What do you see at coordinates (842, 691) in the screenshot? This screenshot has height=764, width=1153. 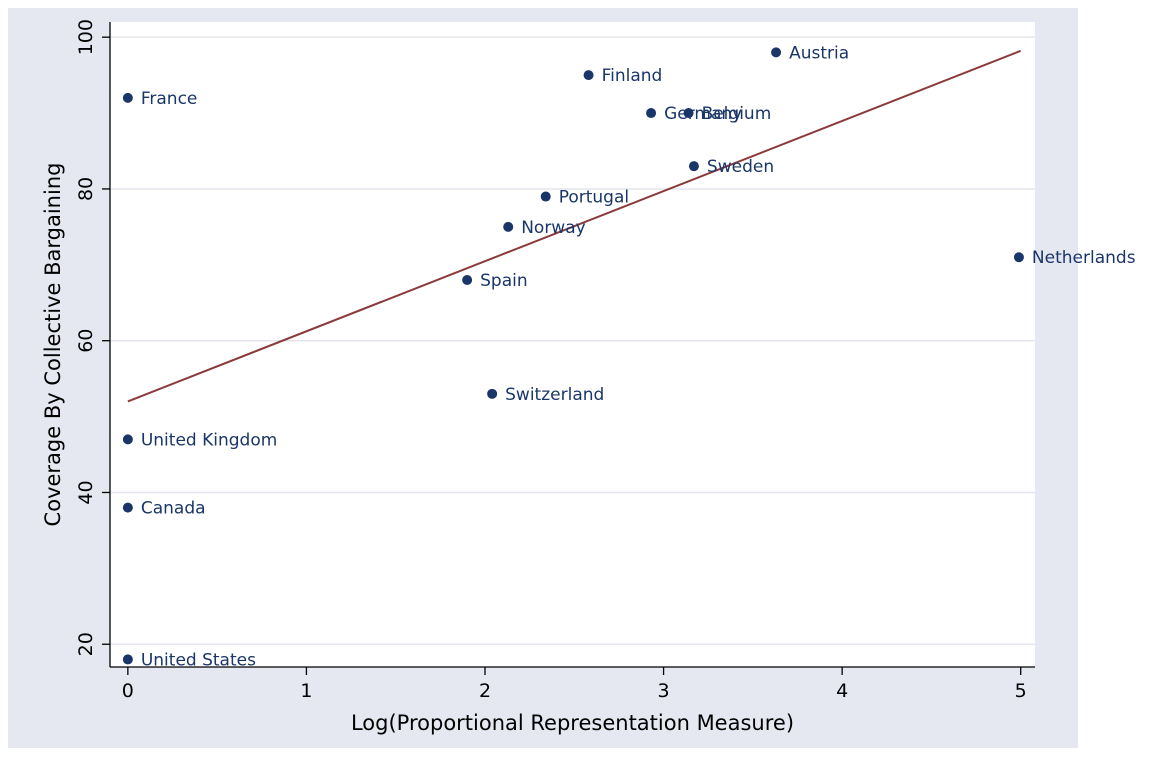 I see `x-tick-label: 4` at bounding box center [842, 691].